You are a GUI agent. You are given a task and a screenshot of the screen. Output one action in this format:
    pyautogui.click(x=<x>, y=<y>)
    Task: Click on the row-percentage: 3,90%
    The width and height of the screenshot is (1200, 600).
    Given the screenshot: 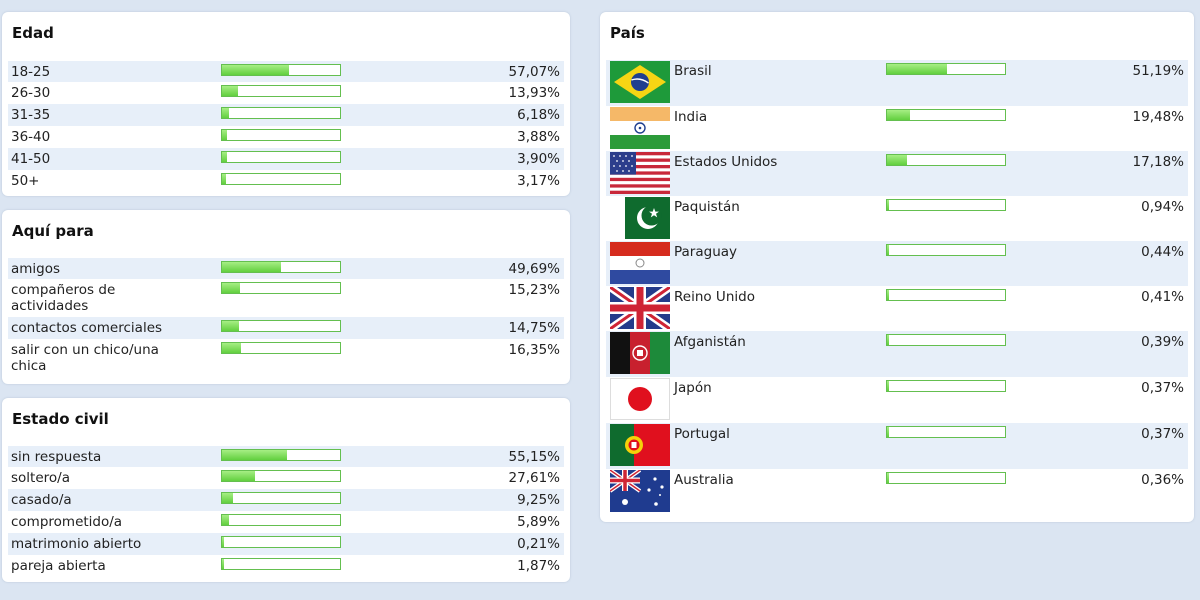 What is the action you would take?
    pyautogui.click(x=538, y=159)
    